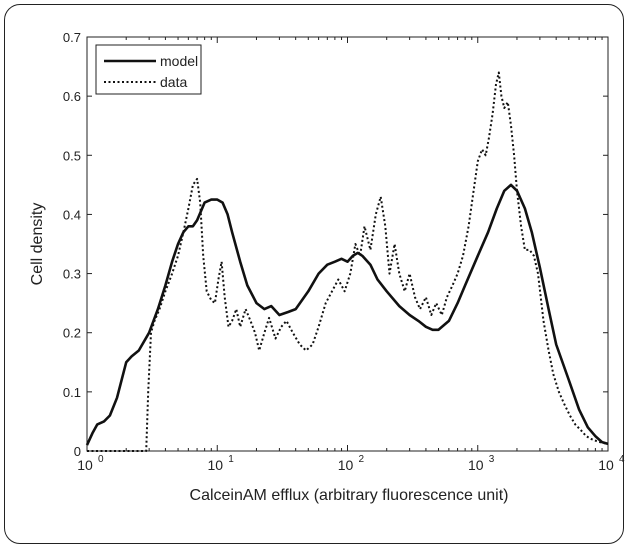 The width and height of the screenshot is (630, 544). I want to click on y-tick-label-1: 0.1, so click(72, 392).